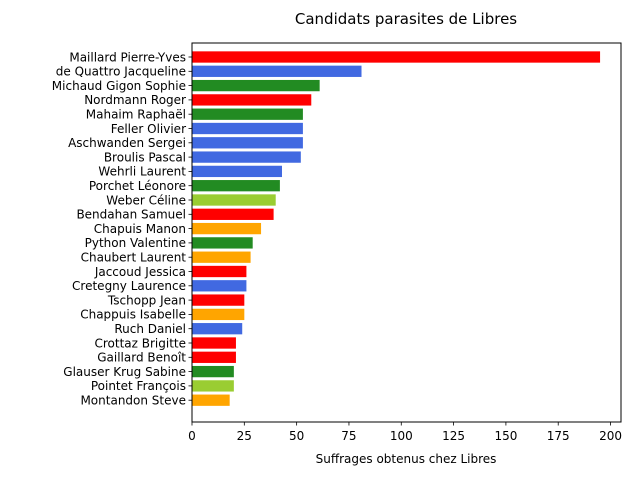  I want to click on y-tick-label: Crottaz Brigitte, so click(140, 343).